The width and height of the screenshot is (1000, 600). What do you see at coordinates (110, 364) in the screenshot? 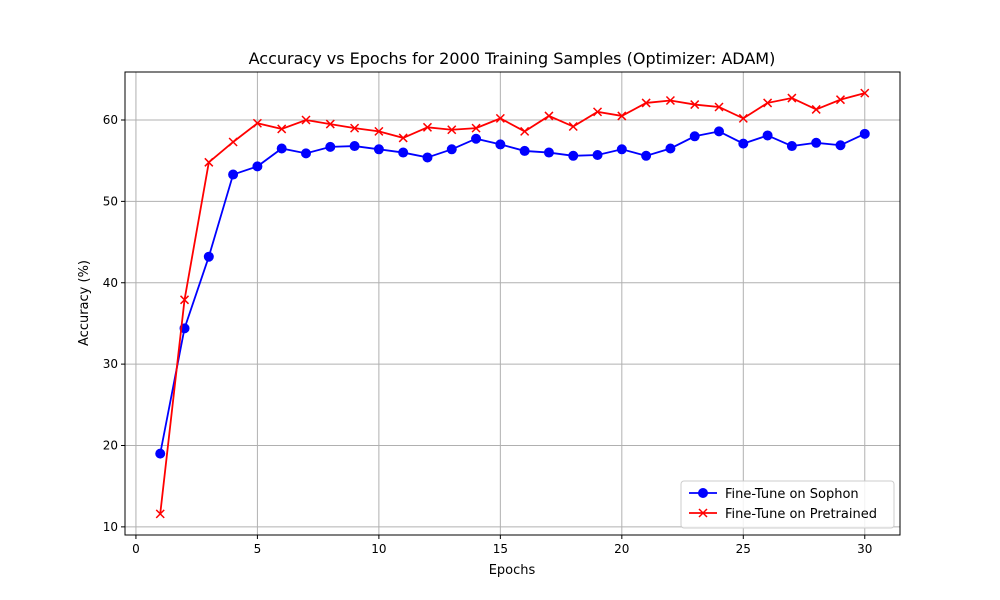
I see `y-tick-label: 30` at bounding box center [110, 364].